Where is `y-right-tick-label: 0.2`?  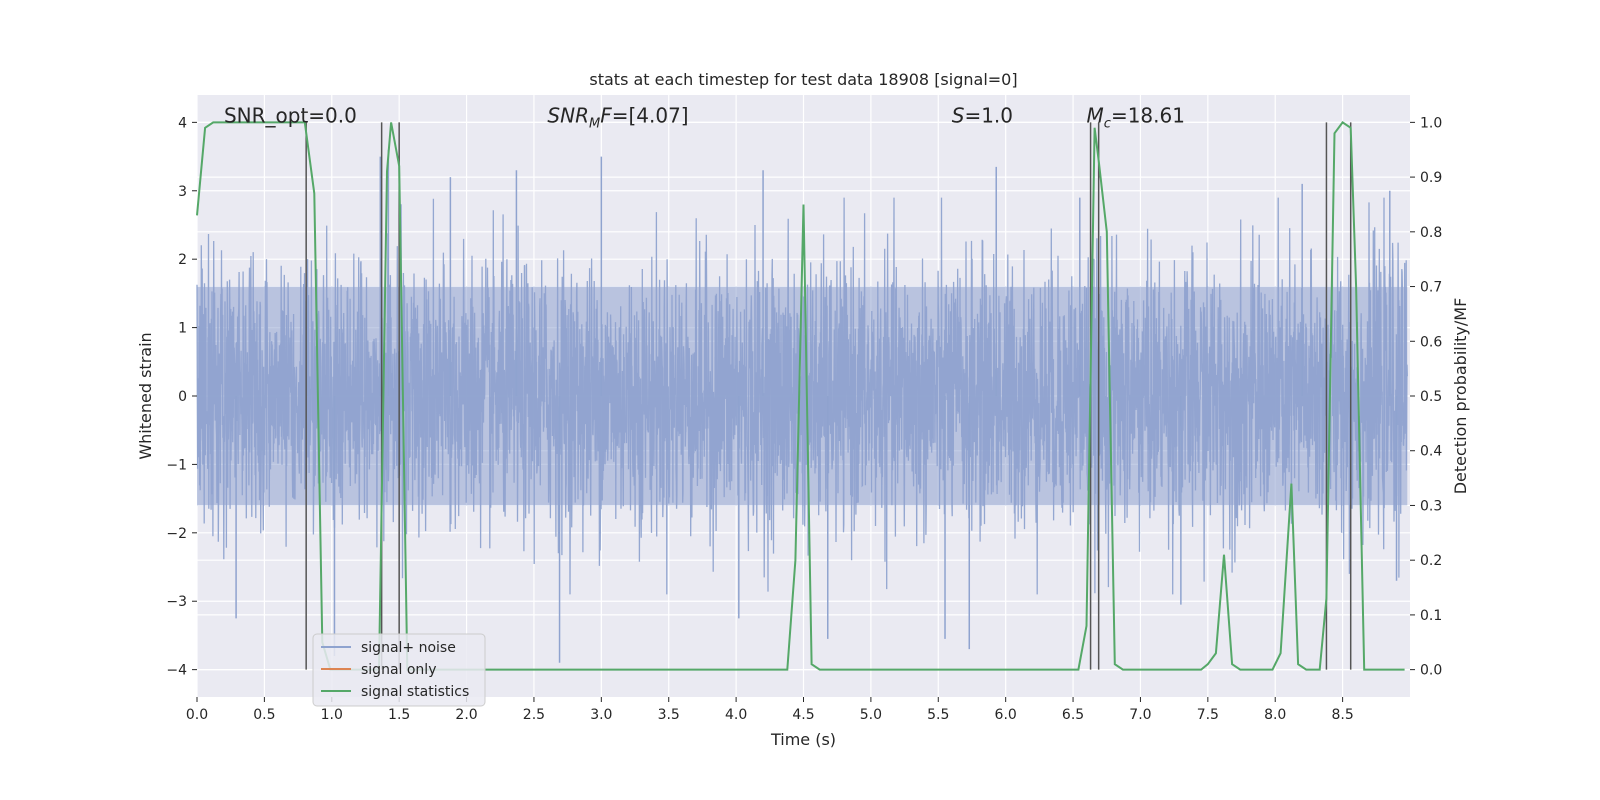
y-right-tick-label: 0.2 is located at coordinates (1431, 561).